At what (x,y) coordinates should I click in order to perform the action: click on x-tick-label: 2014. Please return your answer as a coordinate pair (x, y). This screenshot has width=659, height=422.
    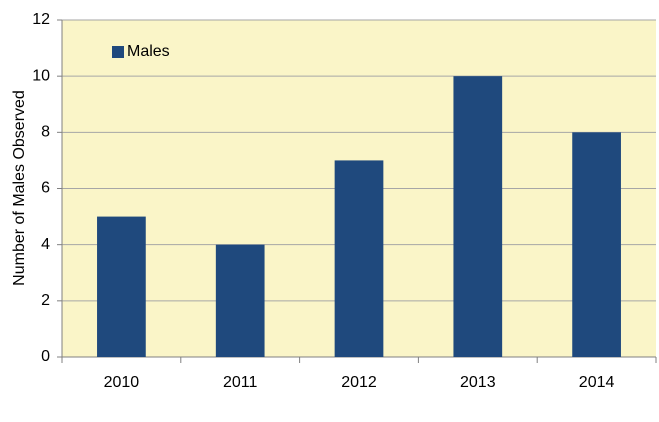
    Looking at the image, I should click on (597, 382).